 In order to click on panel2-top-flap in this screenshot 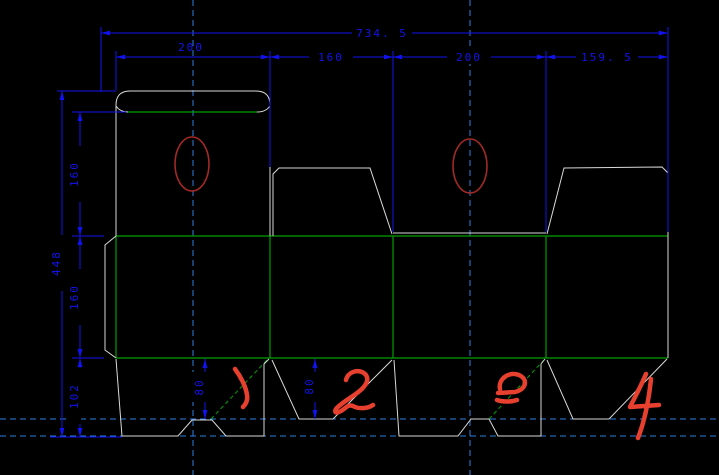, I will do `click(332, 201)`.